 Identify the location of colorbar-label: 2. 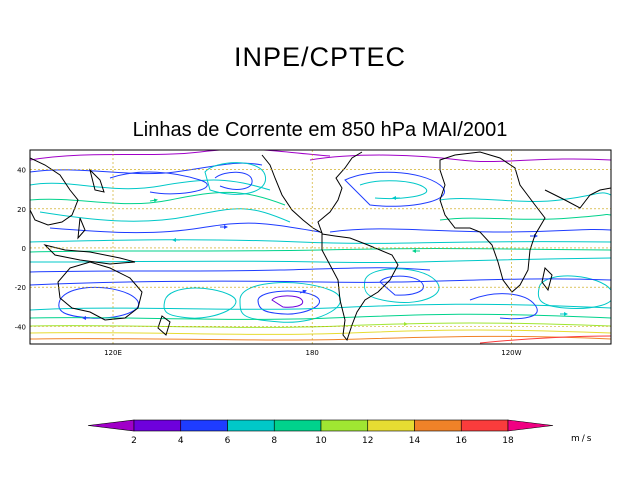
(134, 441).